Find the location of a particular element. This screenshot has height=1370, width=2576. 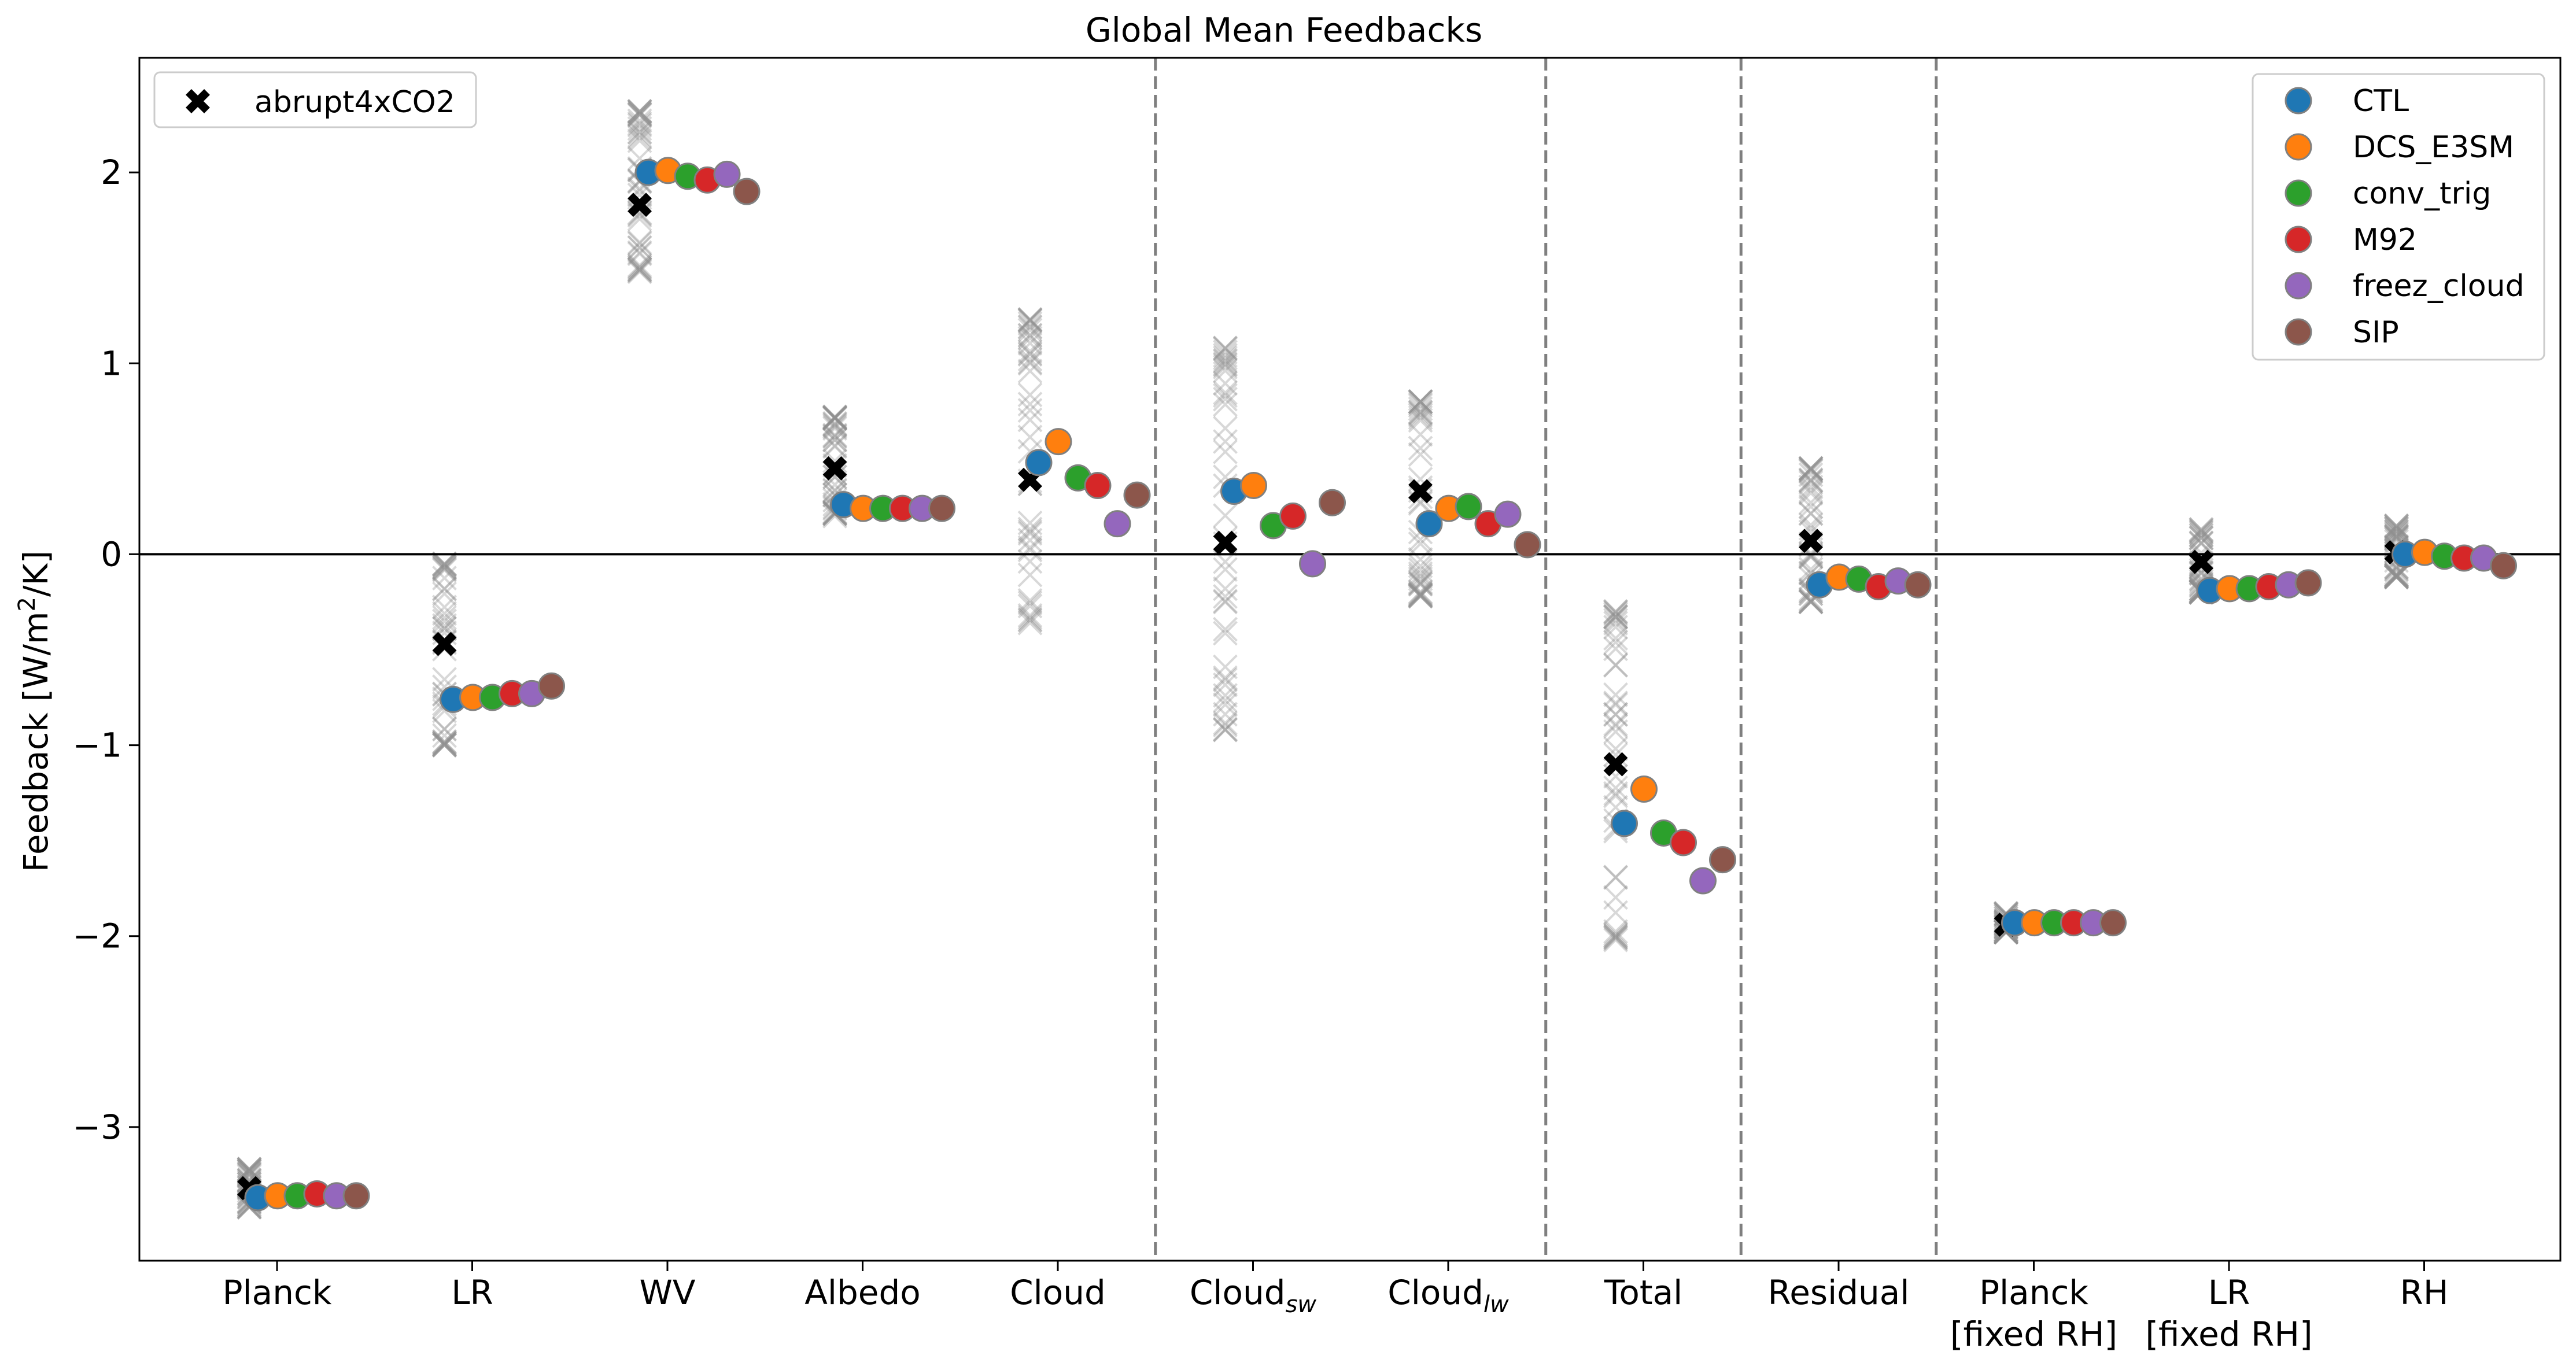

x-label-line: Planck is located at coordinates (277, 1292).